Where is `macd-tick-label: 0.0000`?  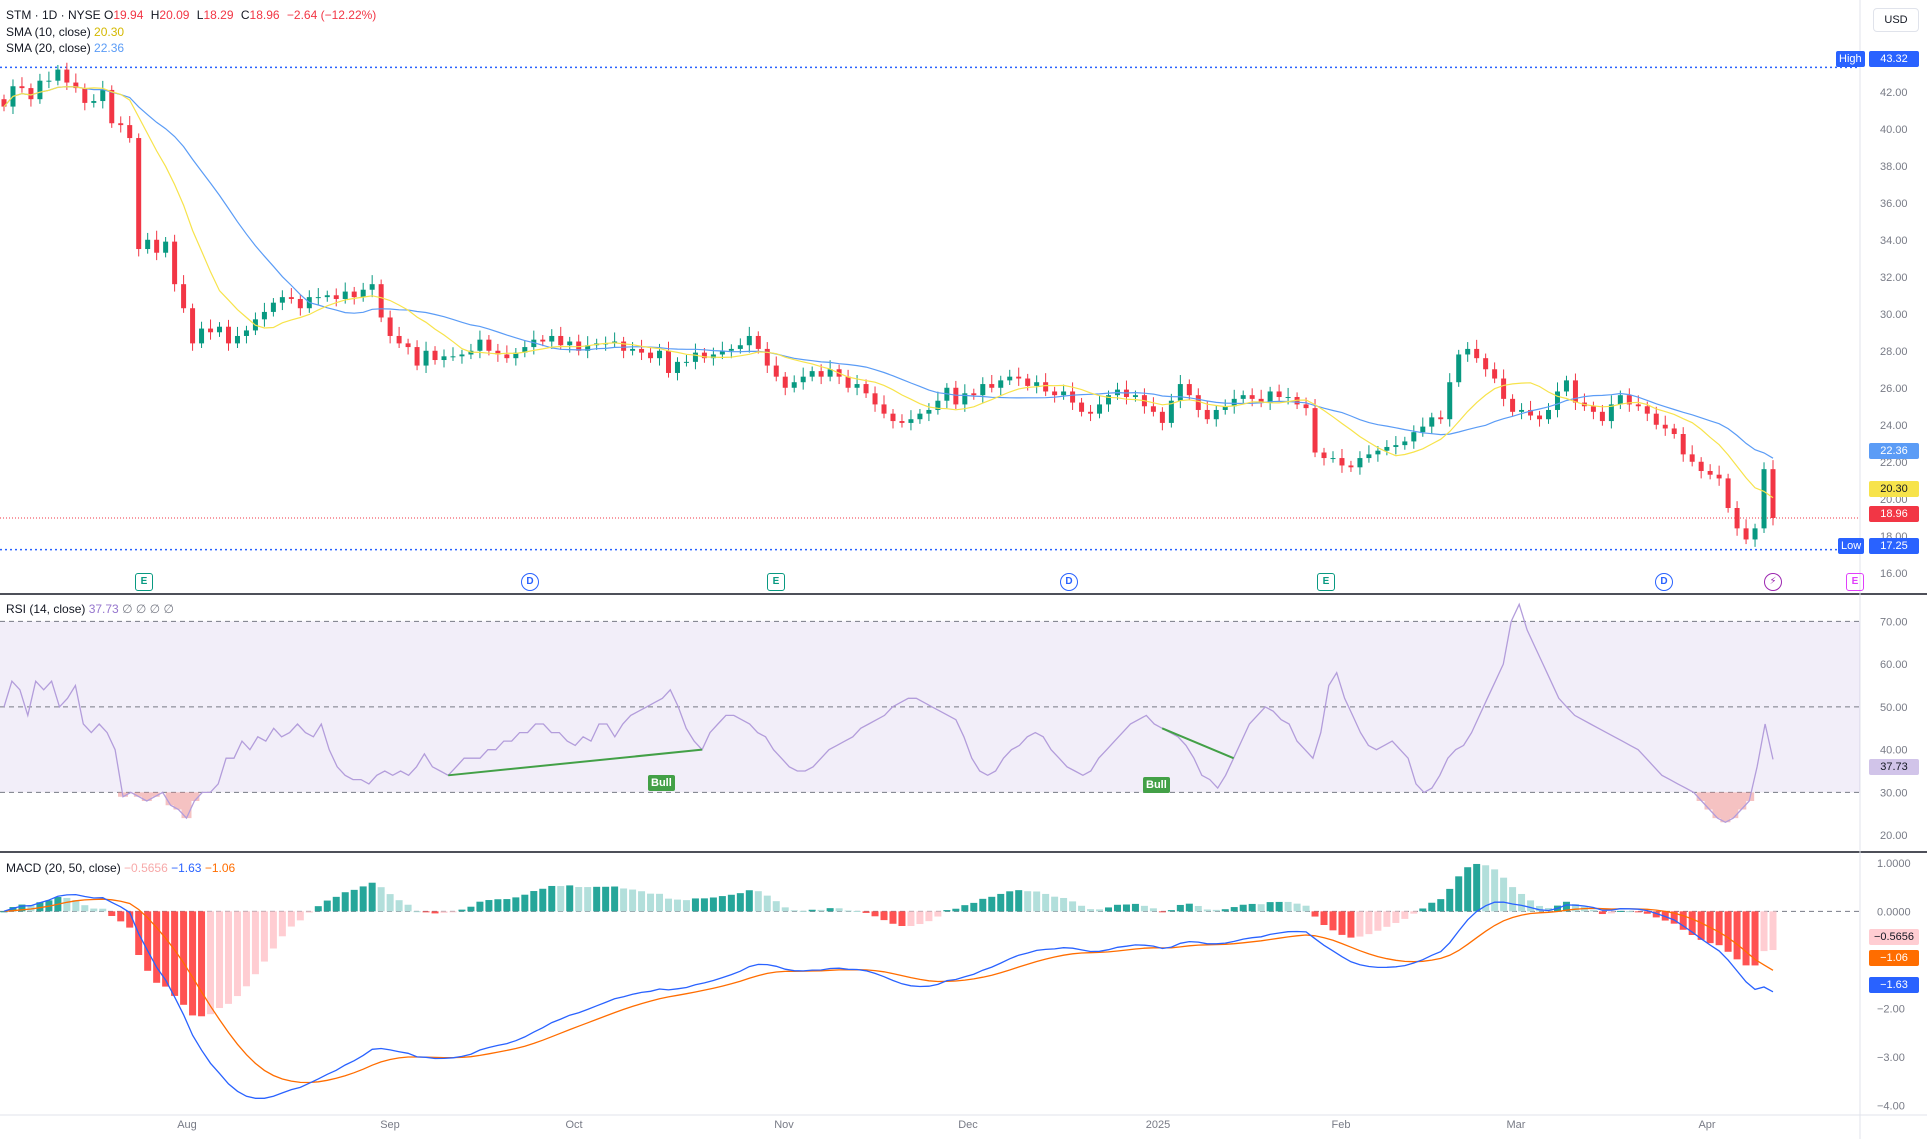 macd-tick-label: 0.0000 is located at coordinates (1894, 912).